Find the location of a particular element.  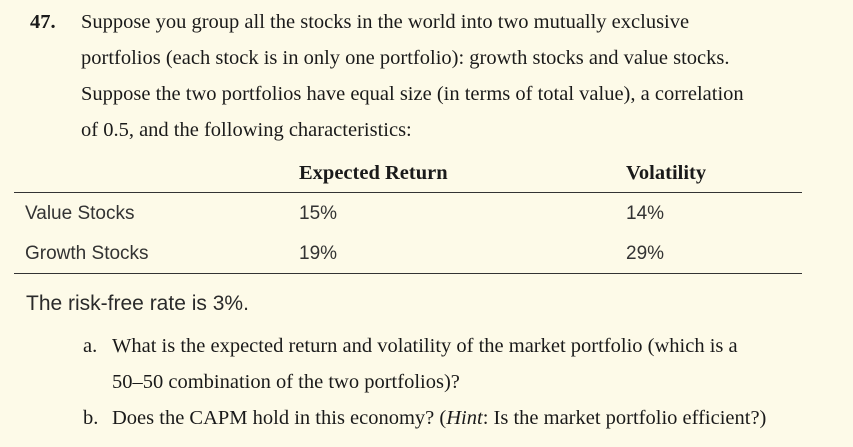

part-b-letter: b. is located at coordinates (91, 418).